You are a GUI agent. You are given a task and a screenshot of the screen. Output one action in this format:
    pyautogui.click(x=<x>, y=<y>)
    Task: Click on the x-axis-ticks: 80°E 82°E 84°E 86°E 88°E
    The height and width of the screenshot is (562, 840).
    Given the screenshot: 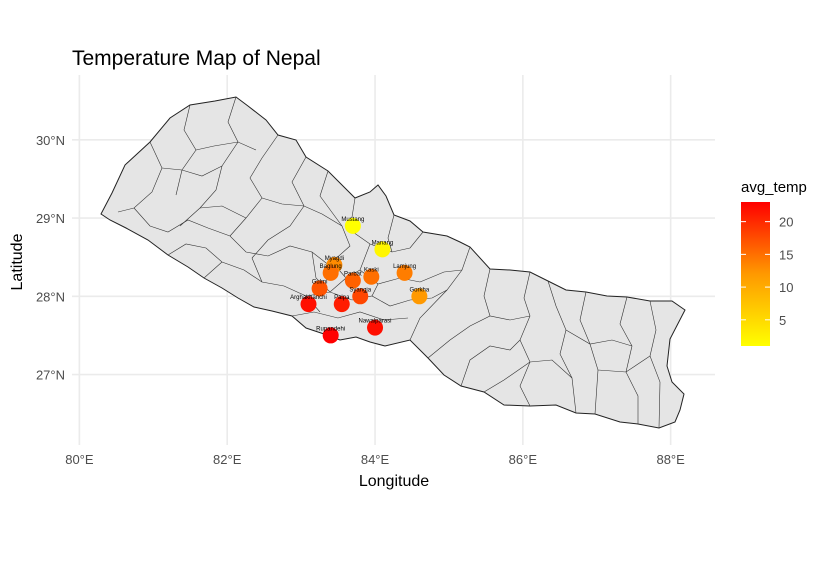 What is the action you would take?
    pyautogui.click(x=375, y=459)
    